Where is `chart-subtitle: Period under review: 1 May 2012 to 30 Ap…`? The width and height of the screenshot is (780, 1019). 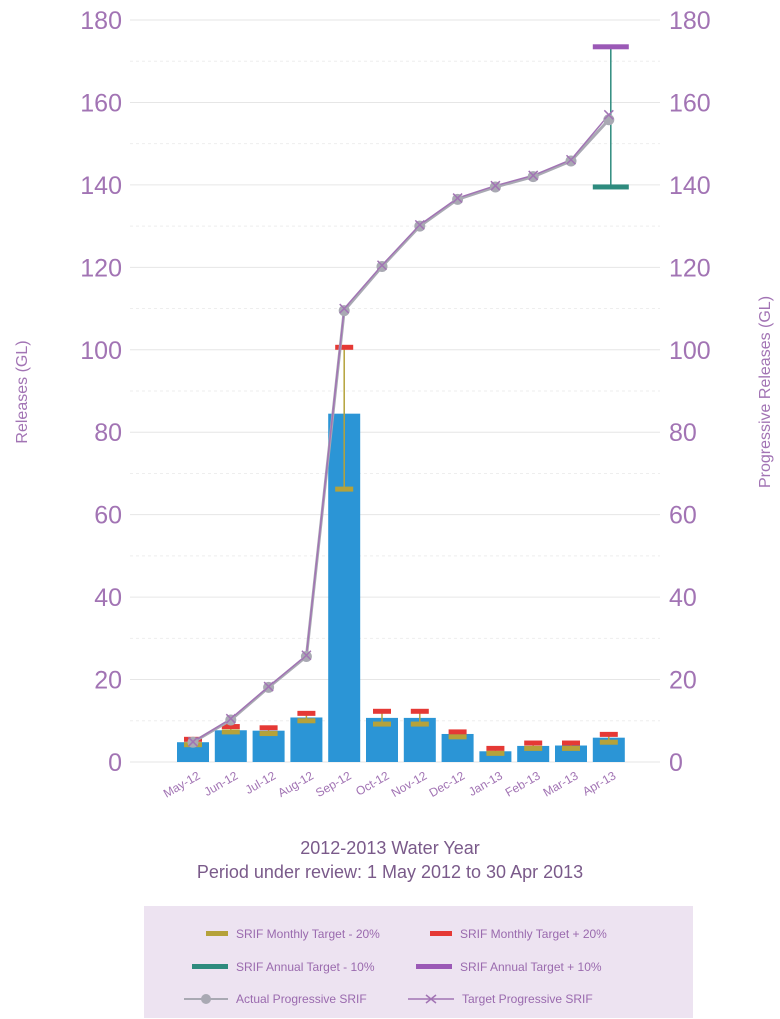
chart-subtitle: Period under review: 1 May 2012 to 30 Ap… is located at coordinates (390, 872).